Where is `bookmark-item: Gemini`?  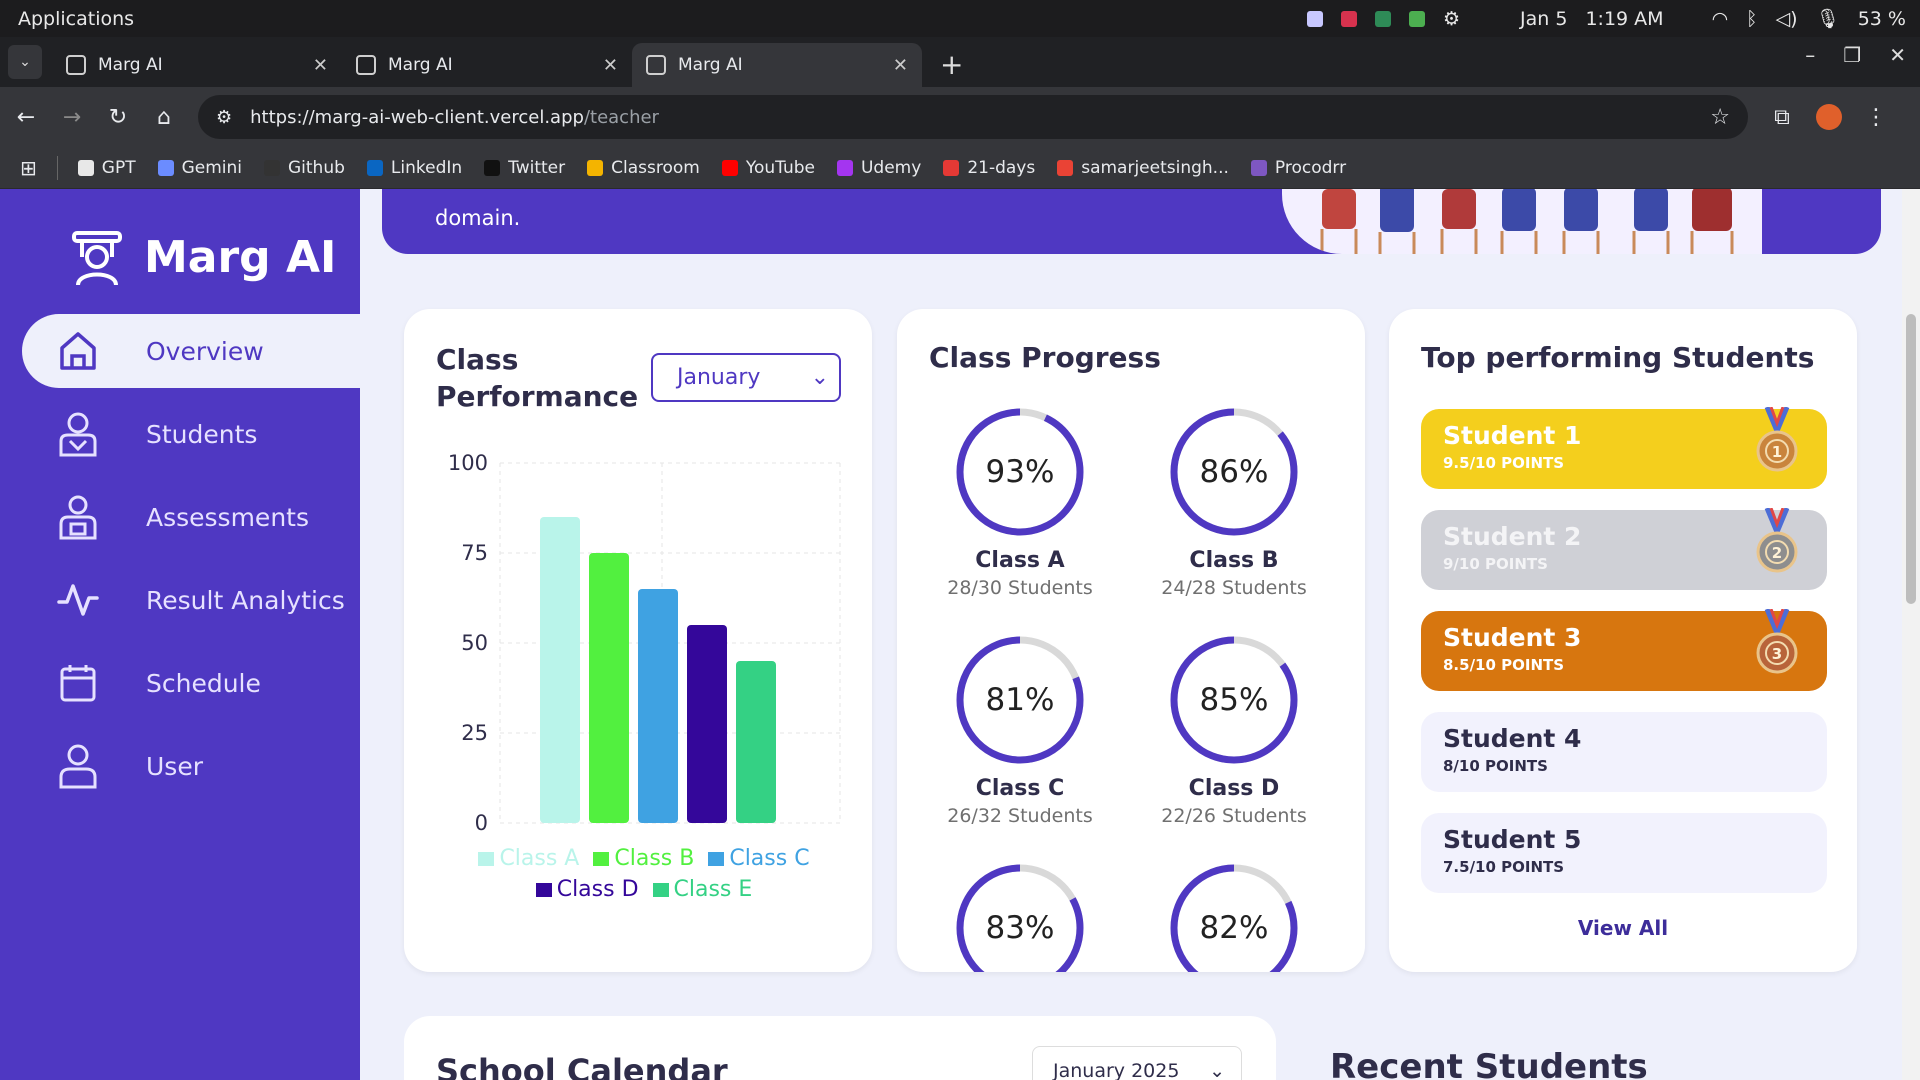
bookmark-item: Gemini is located at coordinates (199, 167).